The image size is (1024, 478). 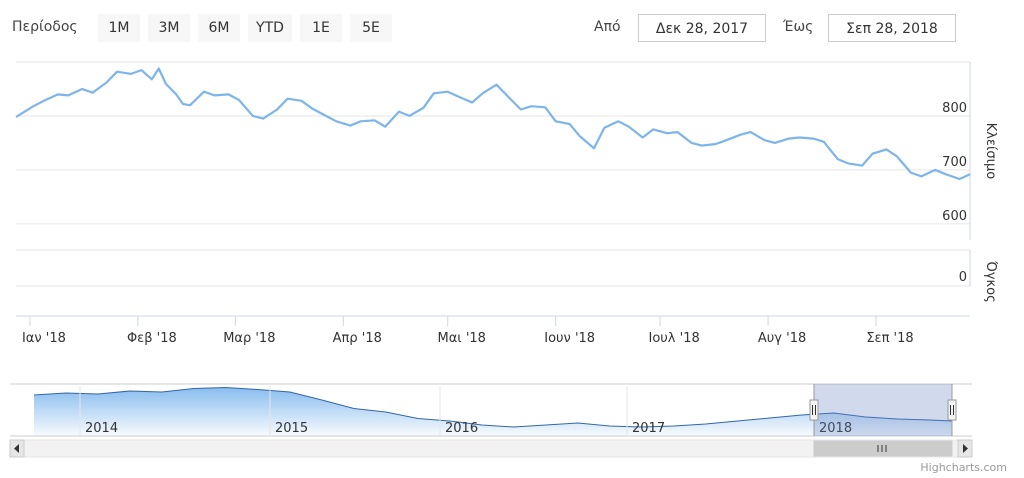 What do you see at coordinates (169, 28) in the screenshot?
I see `range-button-3m: 3M` at bounding box center [169, 28].